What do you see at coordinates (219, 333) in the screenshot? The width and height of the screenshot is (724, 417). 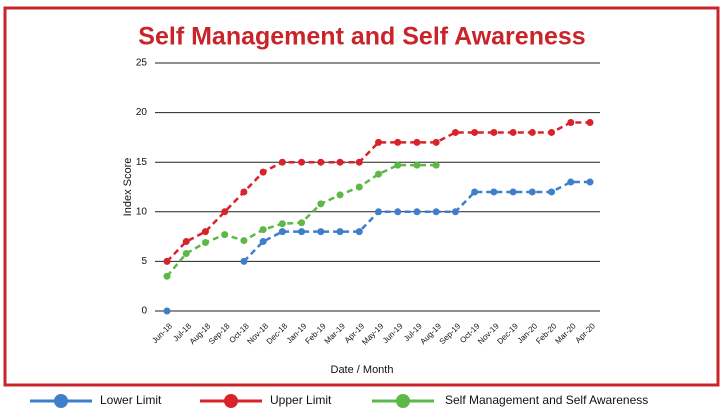 I see `x-tick-label: Sep-18` at bounding box center [219, 333].